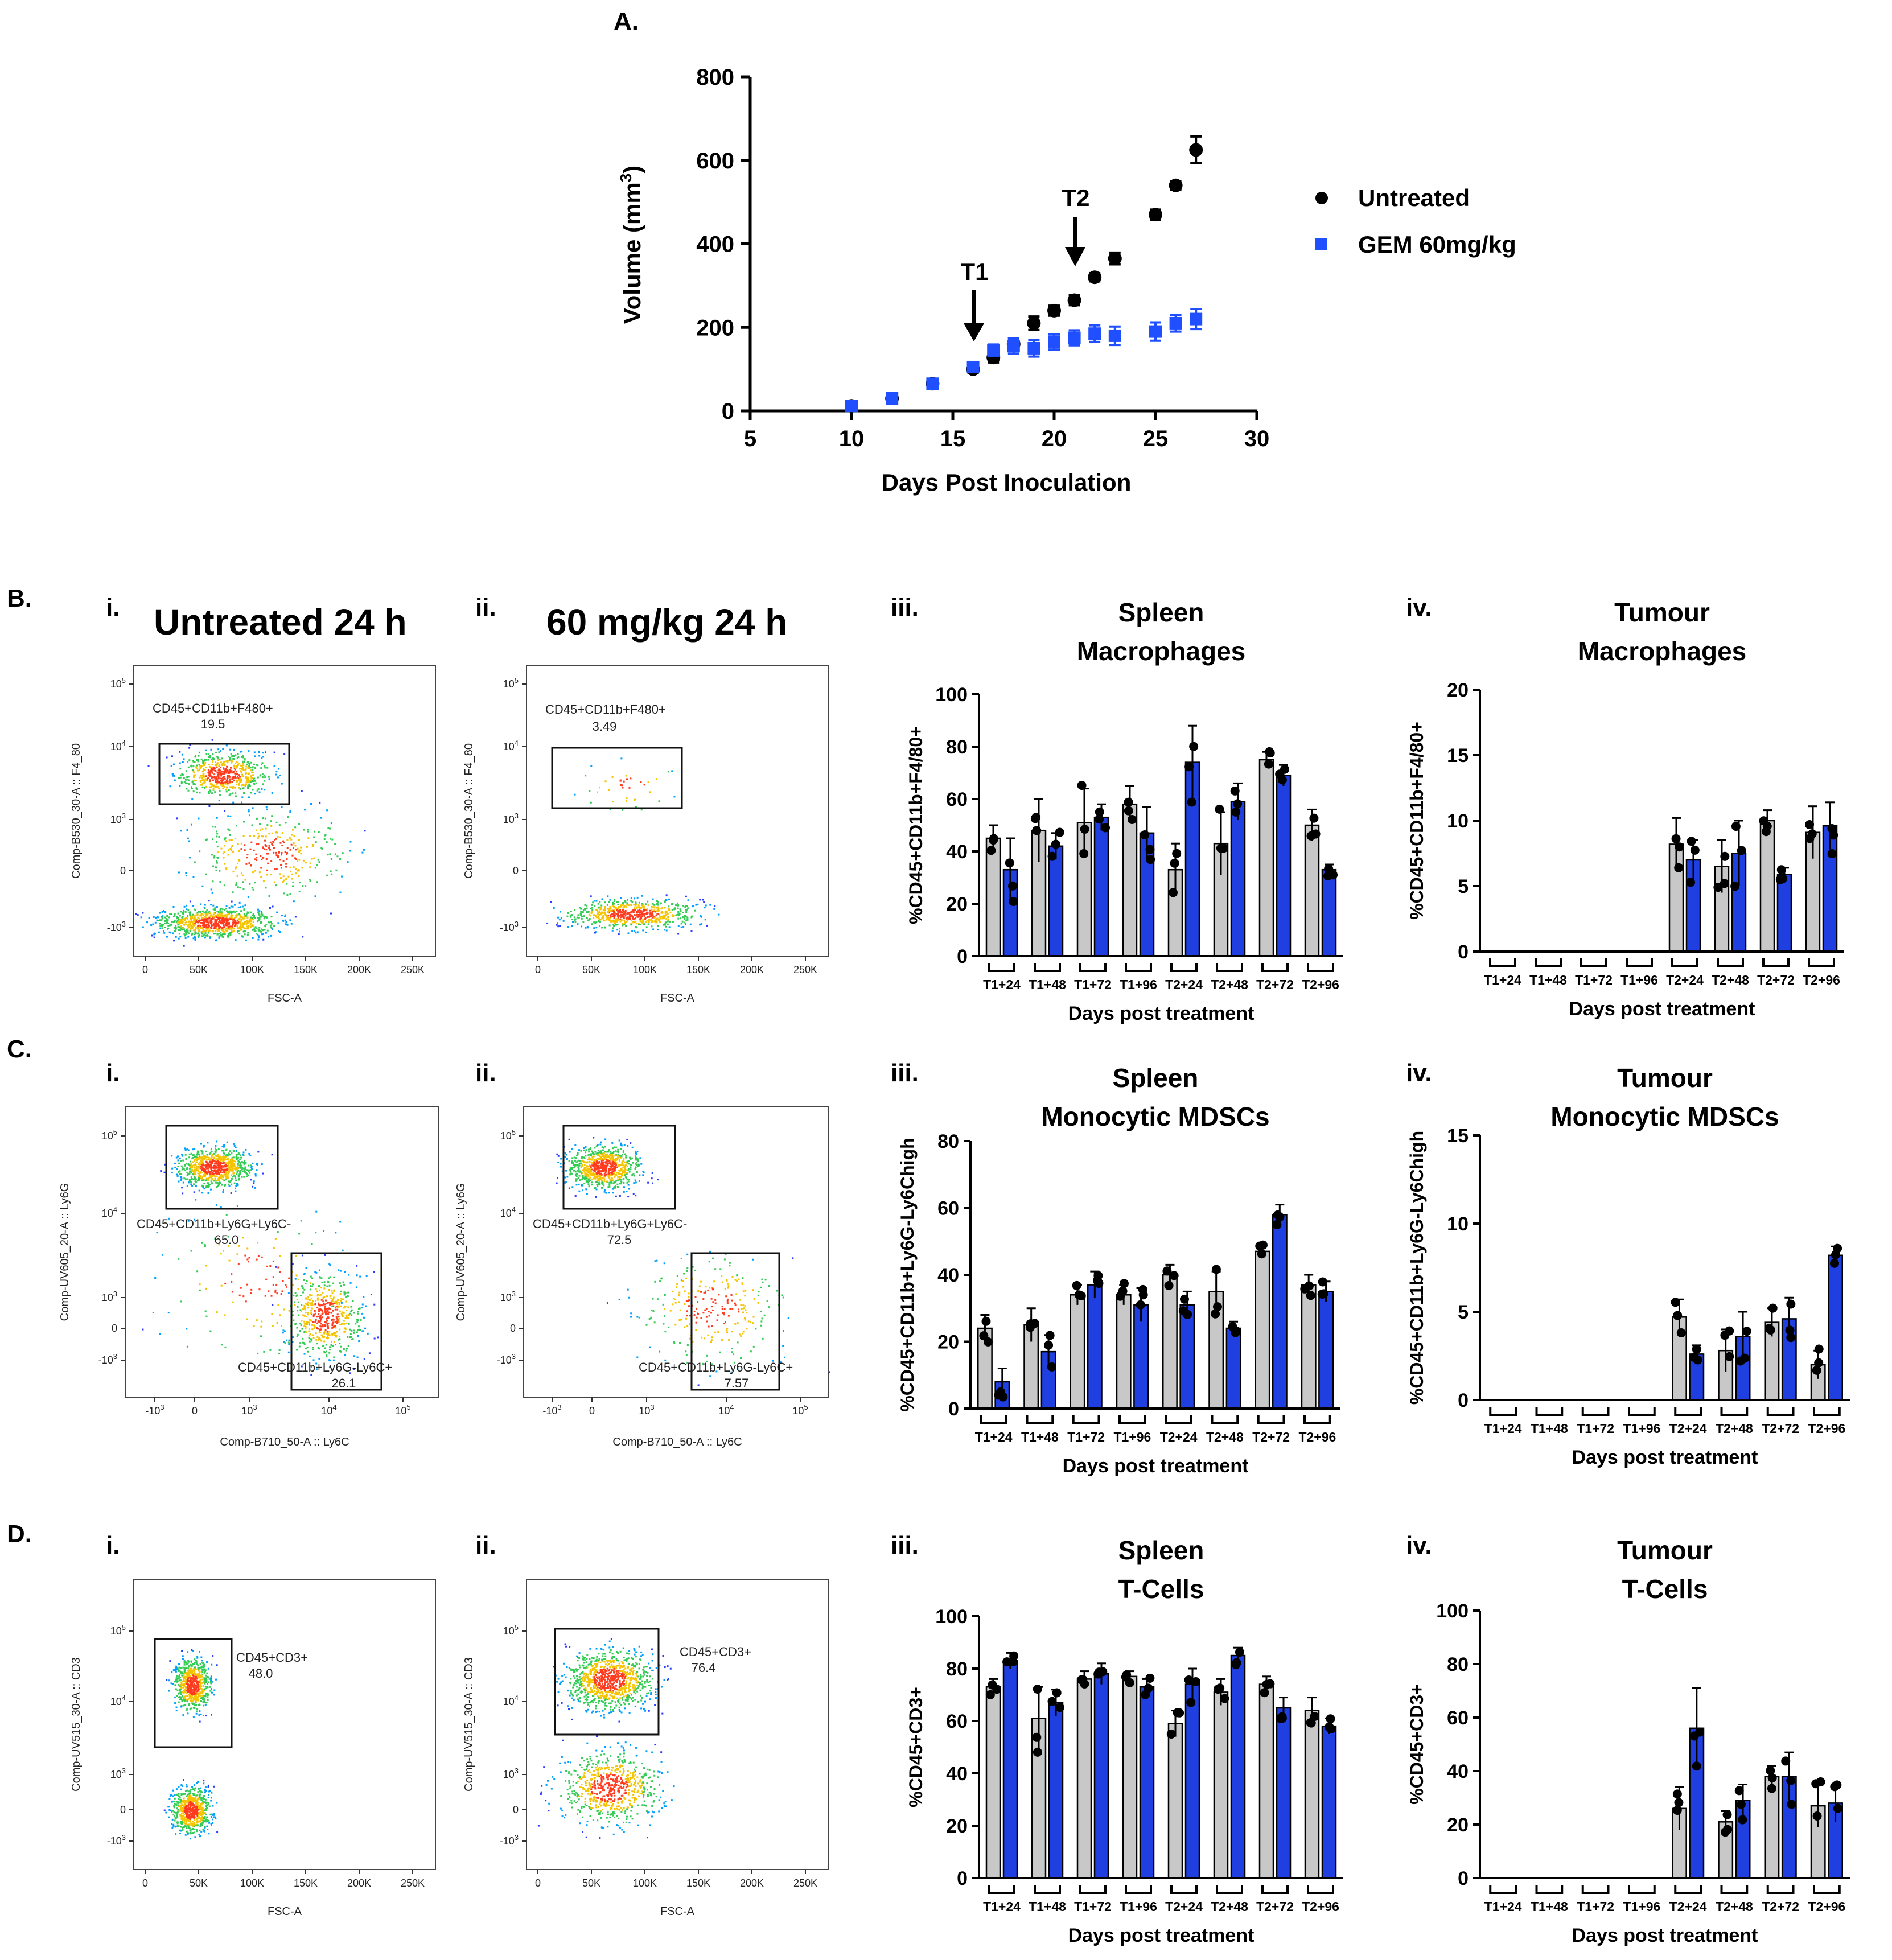  I want to click on fsc-tick-label: 250K, so click(805, 969).